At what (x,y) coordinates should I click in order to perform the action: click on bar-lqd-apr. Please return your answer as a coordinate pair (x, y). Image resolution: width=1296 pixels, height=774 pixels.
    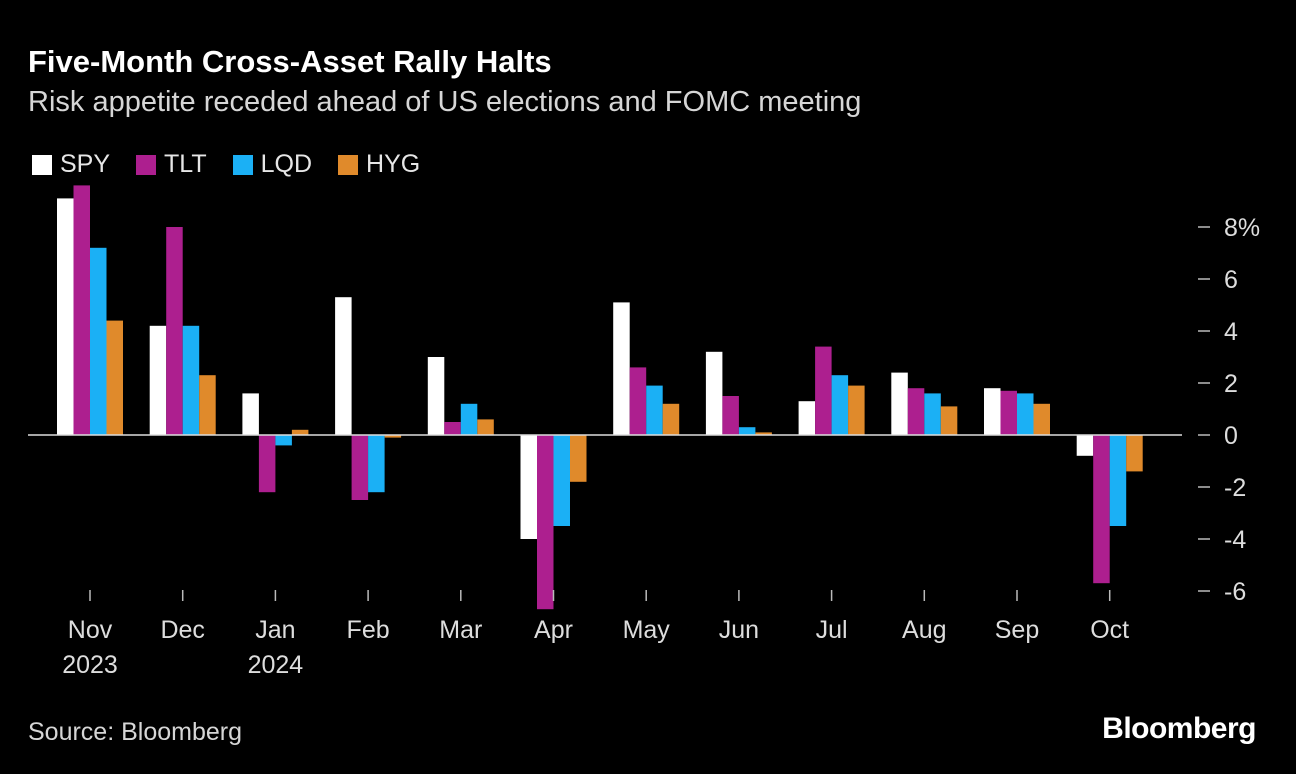
    Looking at the image, I should click on (561, 480).